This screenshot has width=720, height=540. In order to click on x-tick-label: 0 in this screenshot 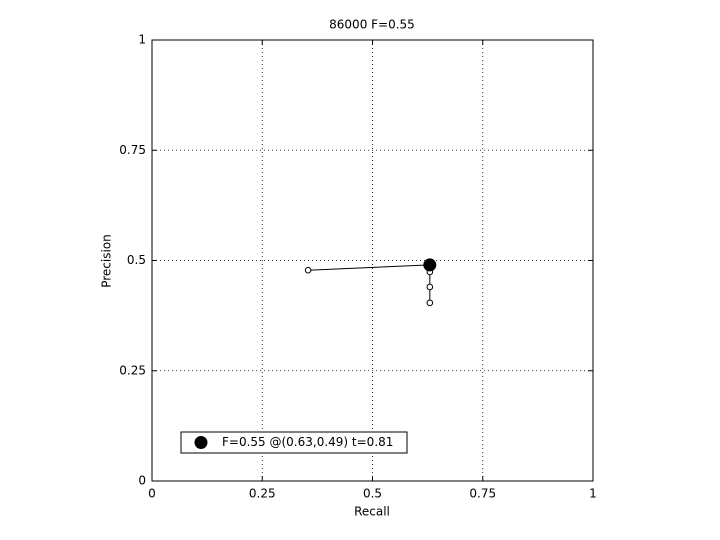, I will do `click(152, 494)`.